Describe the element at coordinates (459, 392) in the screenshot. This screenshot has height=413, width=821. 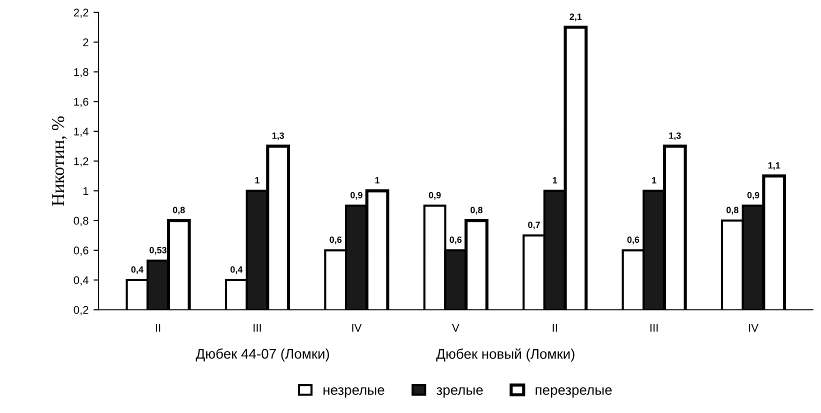
I see `legend-label: зрелые` at that location.